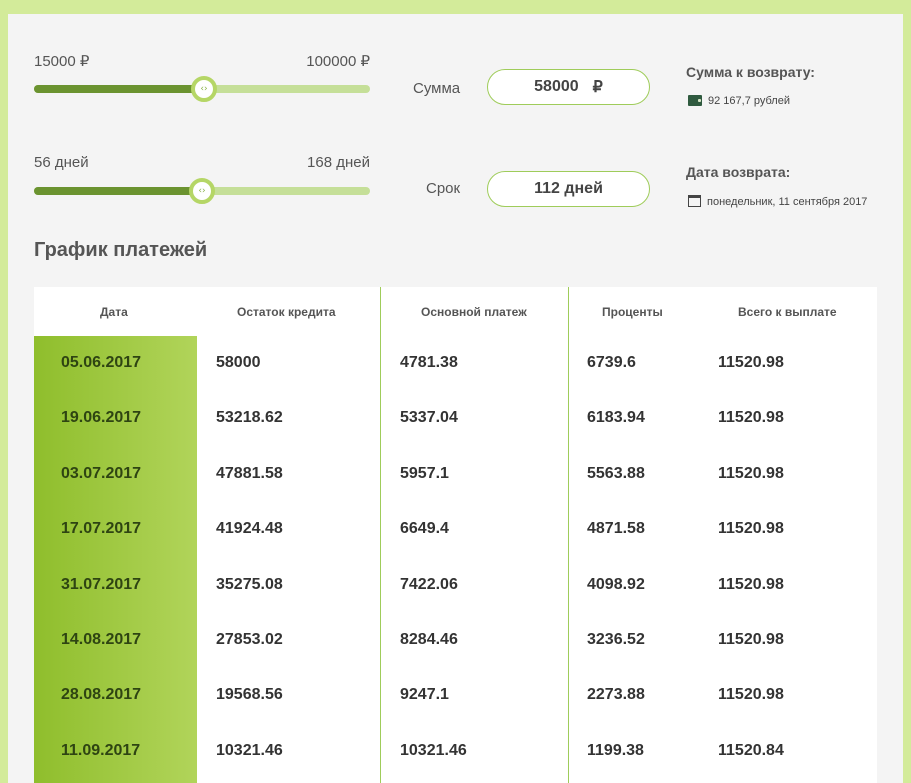  Describe the element at coordinates (101, 473) in the screenshot. I see `cell-date: 03.07.2017` at that location.